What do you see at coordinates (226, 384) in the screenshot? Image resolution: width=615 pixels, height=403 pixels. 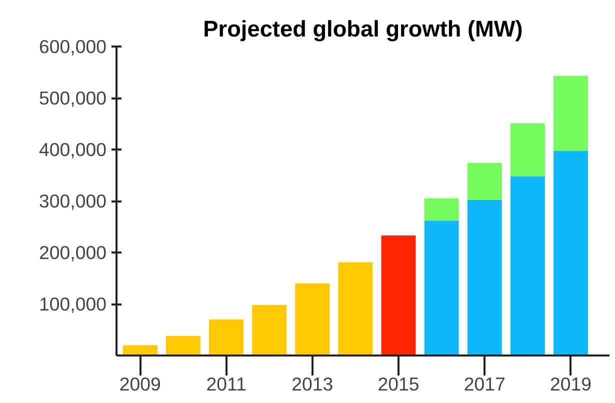 I see `x-tick-label: 2011` at bounding box center [226, 384].